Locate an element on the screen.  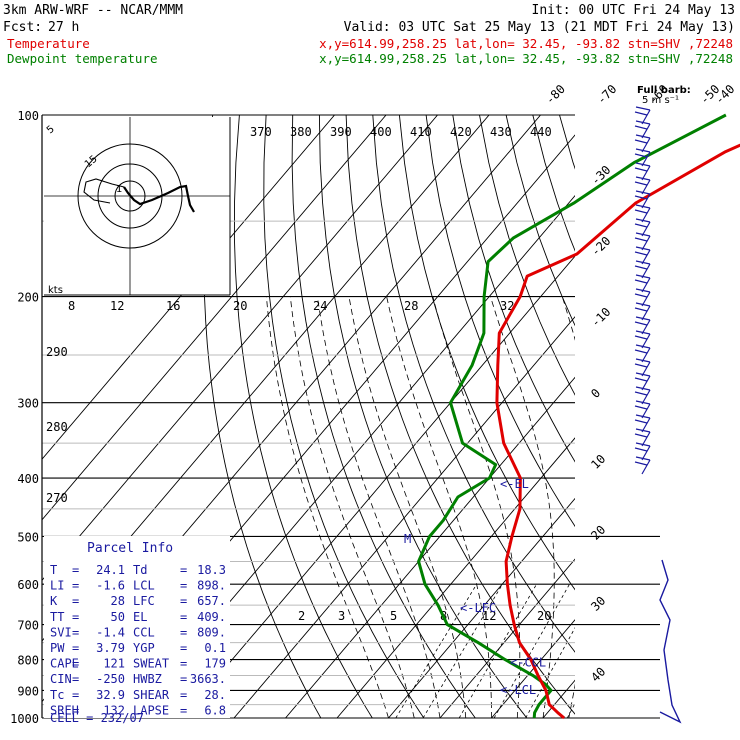
theta-e-label: 390 is located at coordinates (341, 132).